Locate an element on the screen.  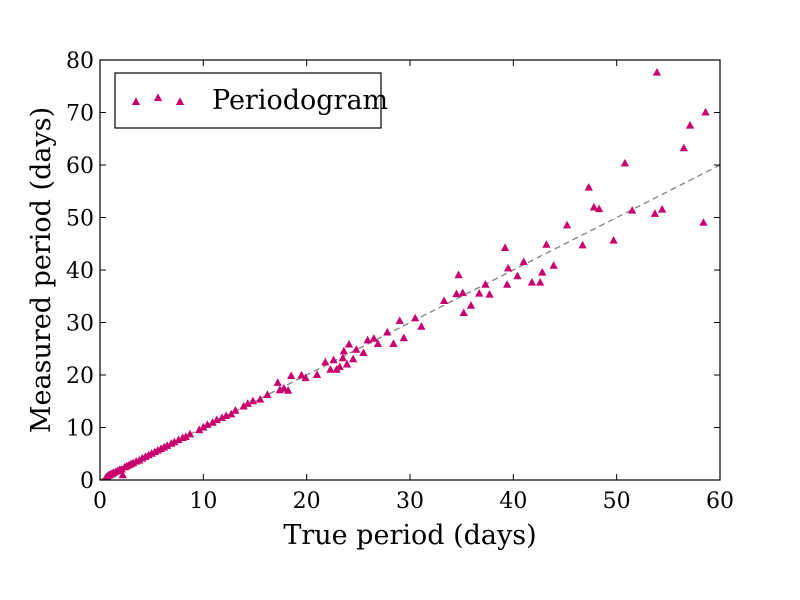
y-axis-label: Measured period (days) is located at coordinates (41, 270).